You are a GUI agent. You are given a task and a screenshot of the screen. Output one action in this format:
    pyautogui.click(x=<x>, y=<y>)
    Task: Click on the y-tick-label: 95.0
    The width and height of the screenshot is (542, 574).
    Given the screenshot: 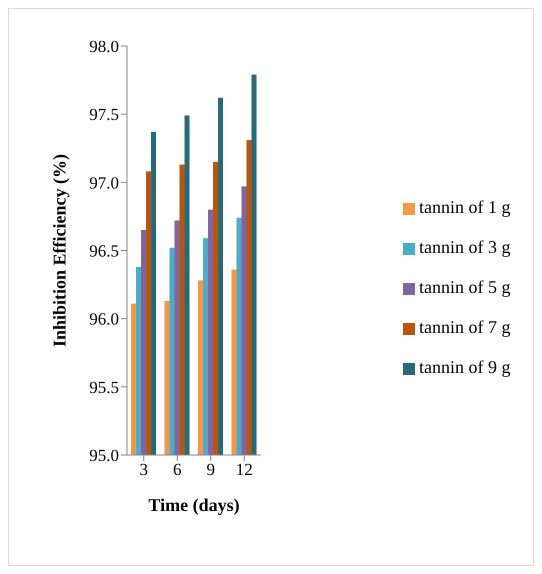 What is the action you would take?
    pyautogui.click(x=104, y=456)
    